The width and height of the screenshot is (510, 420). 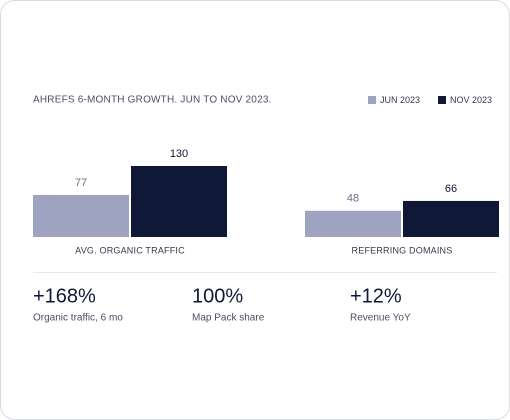 What do you see at coordinates (353, 199) in the screenshot?
I see `value-label: 48` at bounding box center [353, 199].